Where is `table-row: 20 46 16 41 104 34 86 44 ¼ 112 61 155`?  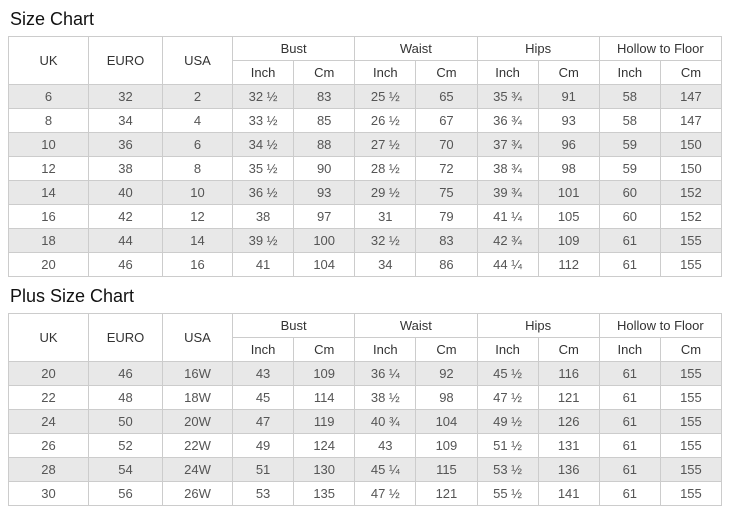 table-row: 20 46 16 41 104 34 86 44 ¼ 112 61 155 is located at coordinates (365, 264).